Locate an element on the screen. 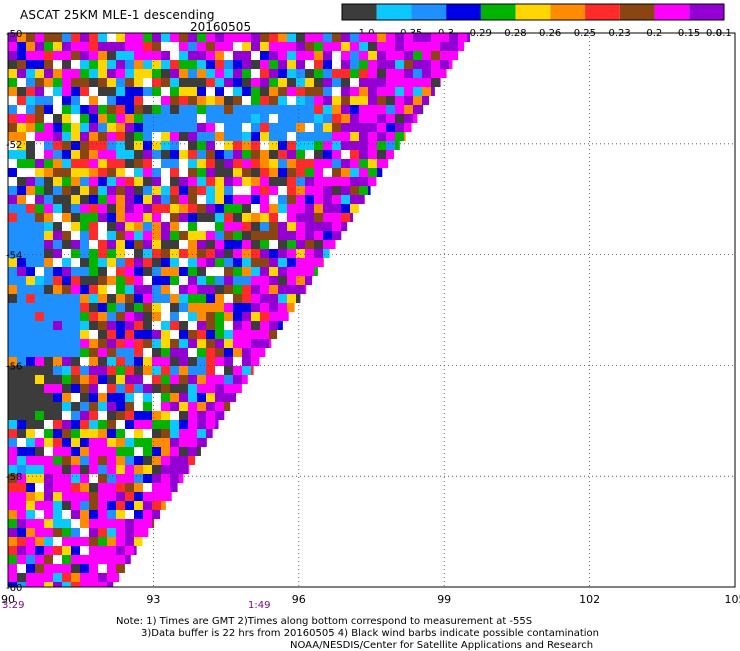 The width and height of the screenshot is (740, 651). time-label-start: 3:29 is located at coordinates (13, 605).